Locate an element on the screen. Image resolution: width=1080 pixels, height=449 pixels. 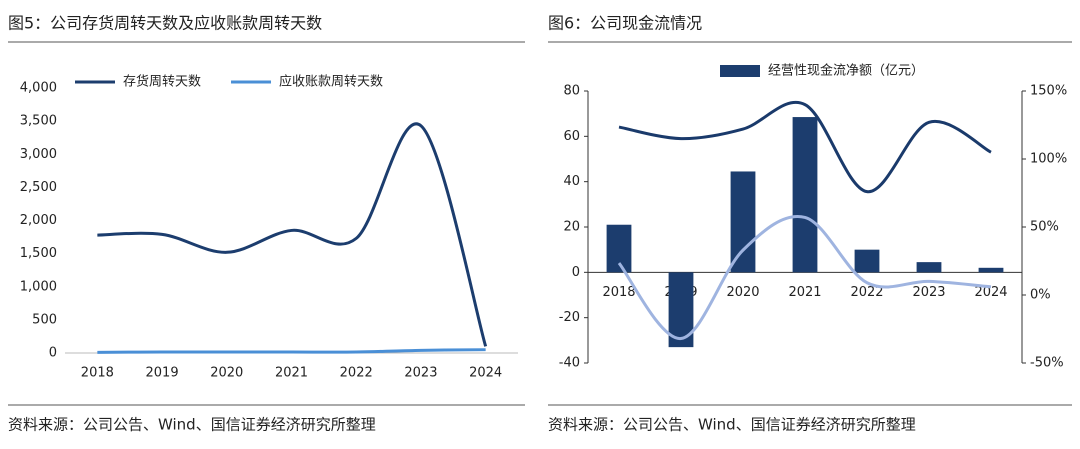
figure-title: 图5：公司存货周转天数及应收账款周转天数 is located at coordinates (165, 23).